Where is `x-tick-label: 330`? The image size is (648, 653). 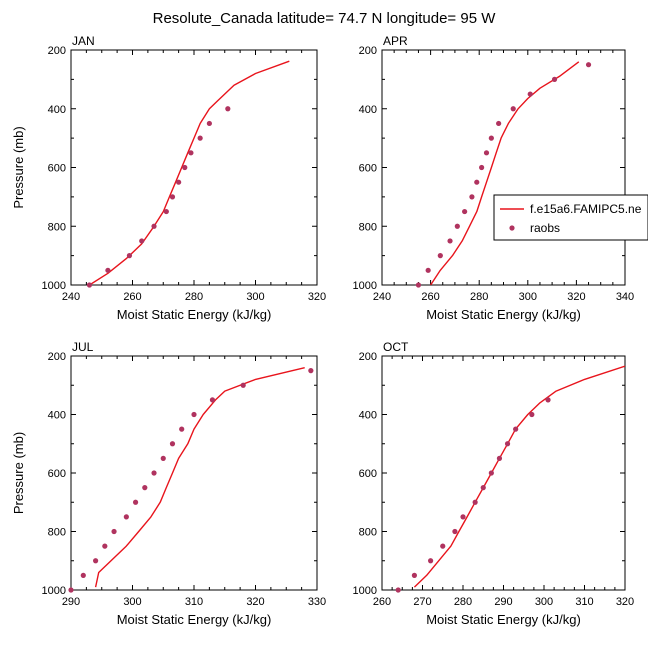
x-tick-label: 330 is located at coordinates (317, 602).